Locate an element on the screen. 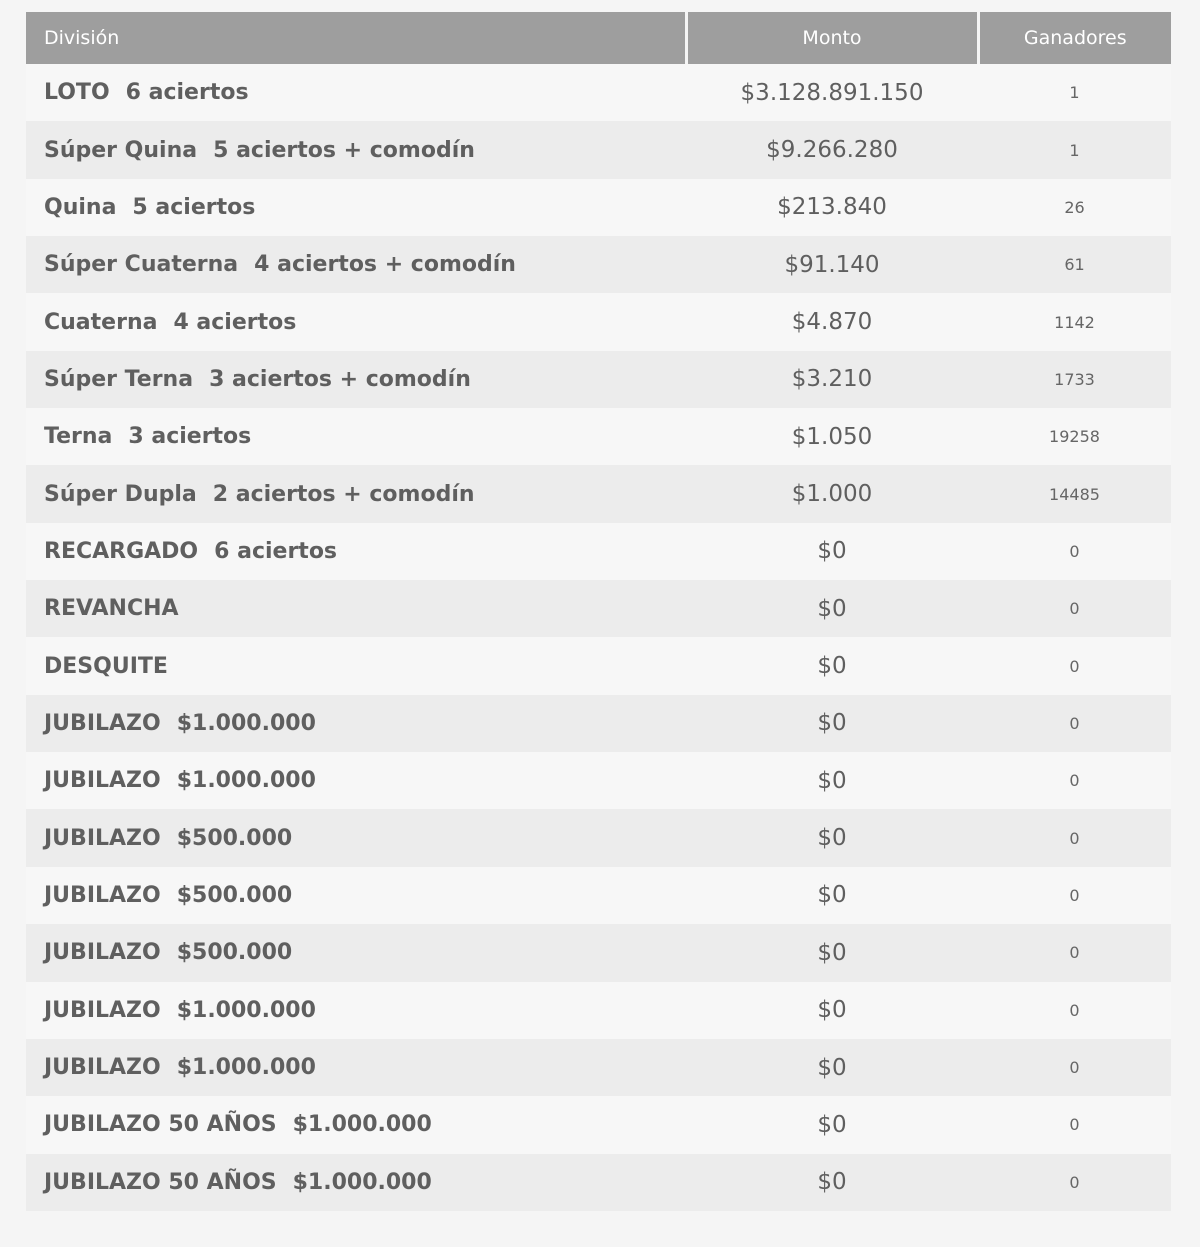 This screenshot has width=1200, height=1247. ganadores-cell: 26 is located at coordinates (1074, 207).